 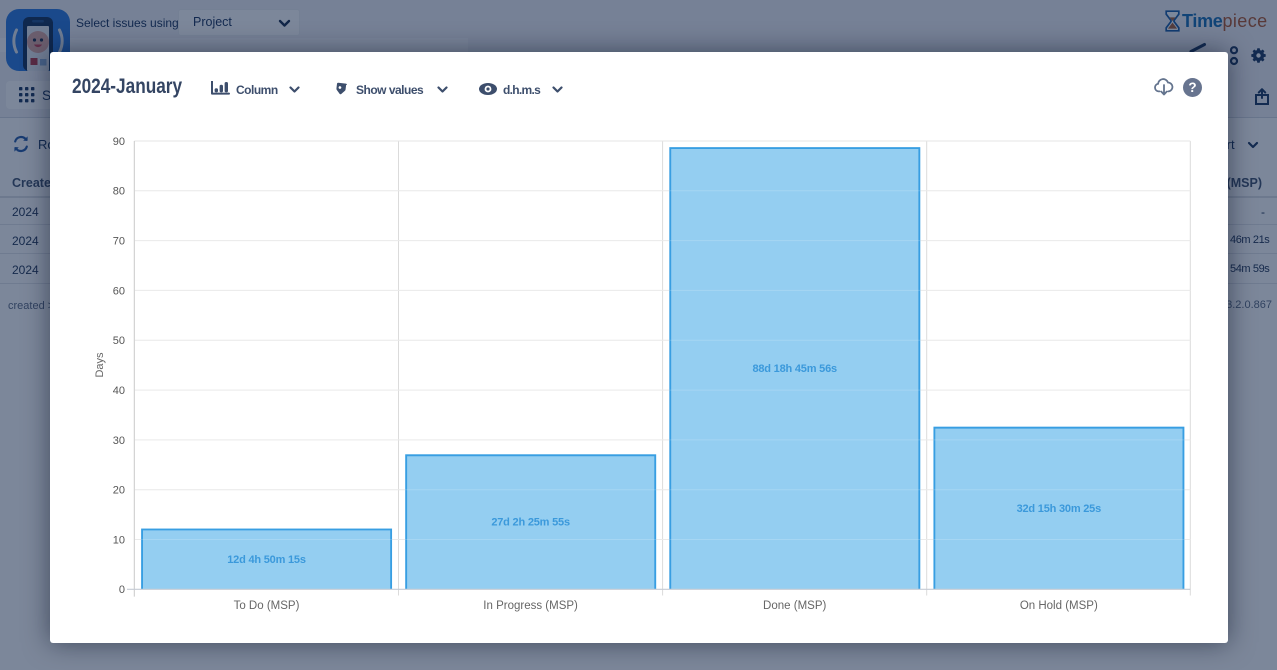 What do you see at coordinates (119, 291) in the screenshot?
I see `svg-text: 60` at bounding box center [119, 291].